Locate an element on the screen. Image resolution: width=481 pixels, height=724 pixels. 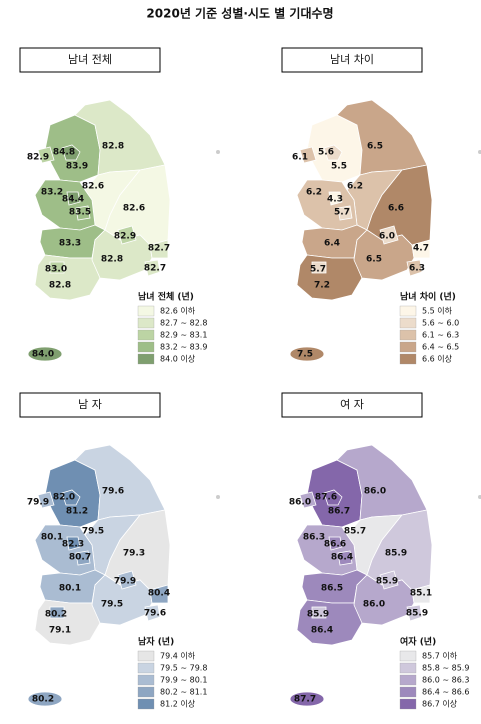
region-label: 79.1 is located at coordinates (60, 631).